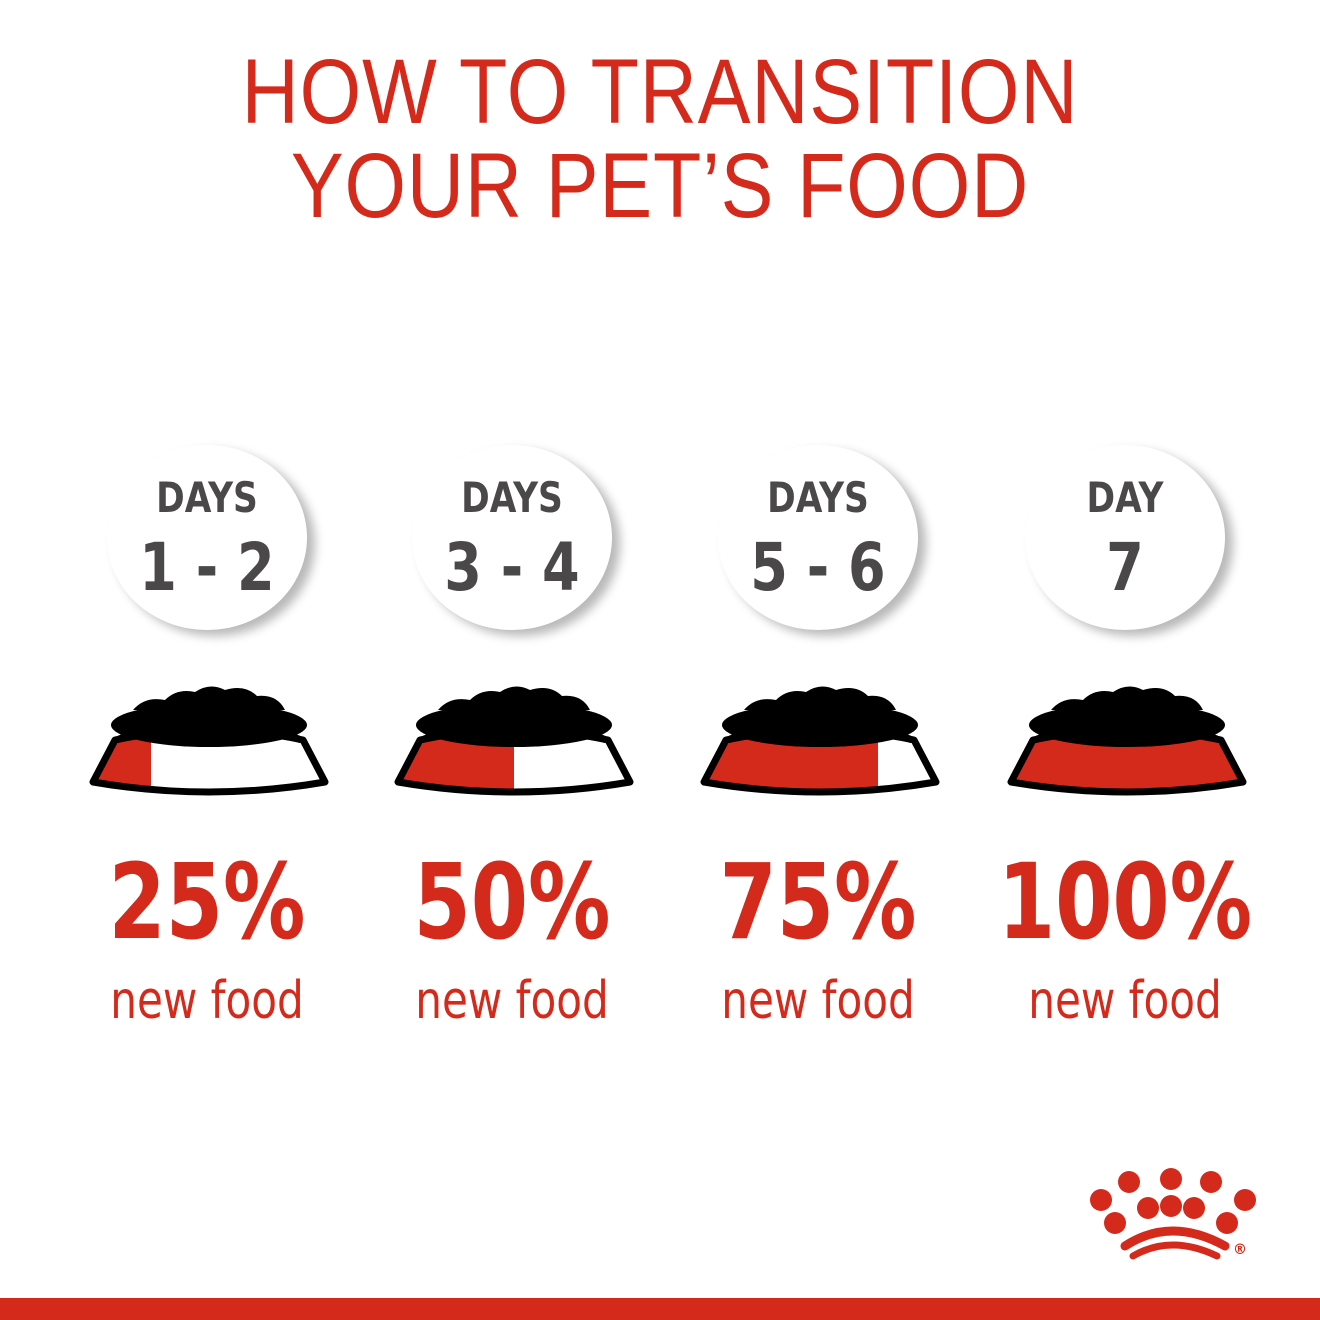  Describe the element at coordinates (207, 902) in the screenshot. I see `percent-value: 25%` at that location.